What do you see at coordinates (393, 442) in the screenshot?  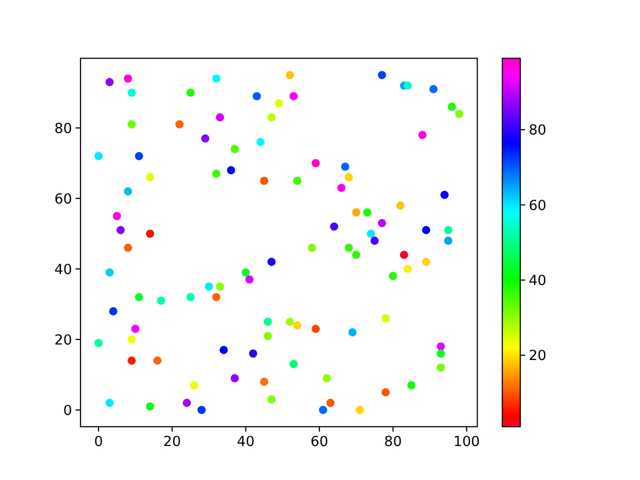 I see `x-tick-label: 80` at bounding box center [393, 442].